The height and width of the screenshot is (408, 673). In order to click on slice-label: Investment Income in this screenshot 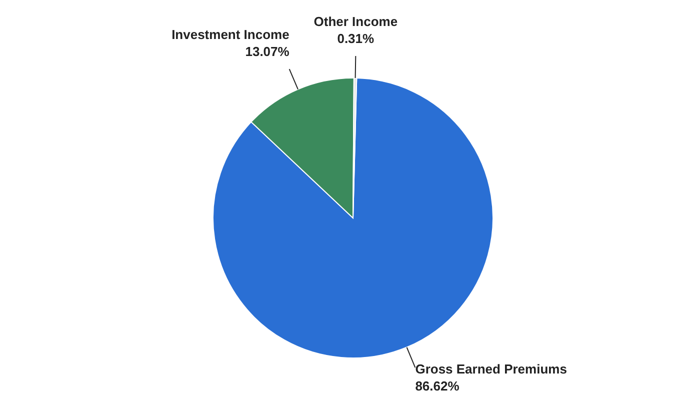, I will do `click(231, 34)`.